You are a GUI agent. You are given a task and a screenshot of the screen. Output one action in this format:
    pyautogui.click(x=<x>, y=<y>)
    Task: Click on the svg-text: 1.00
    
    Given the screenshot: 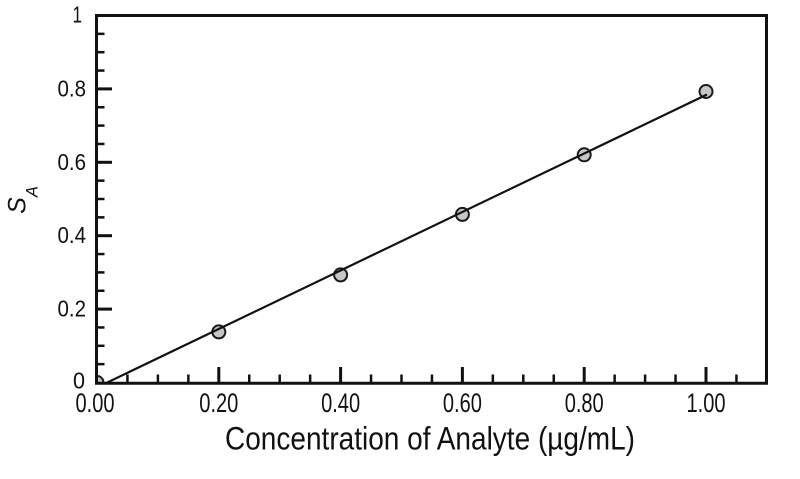 What is the action you would take?
    pyautogui.click(x=706, y=403)
    